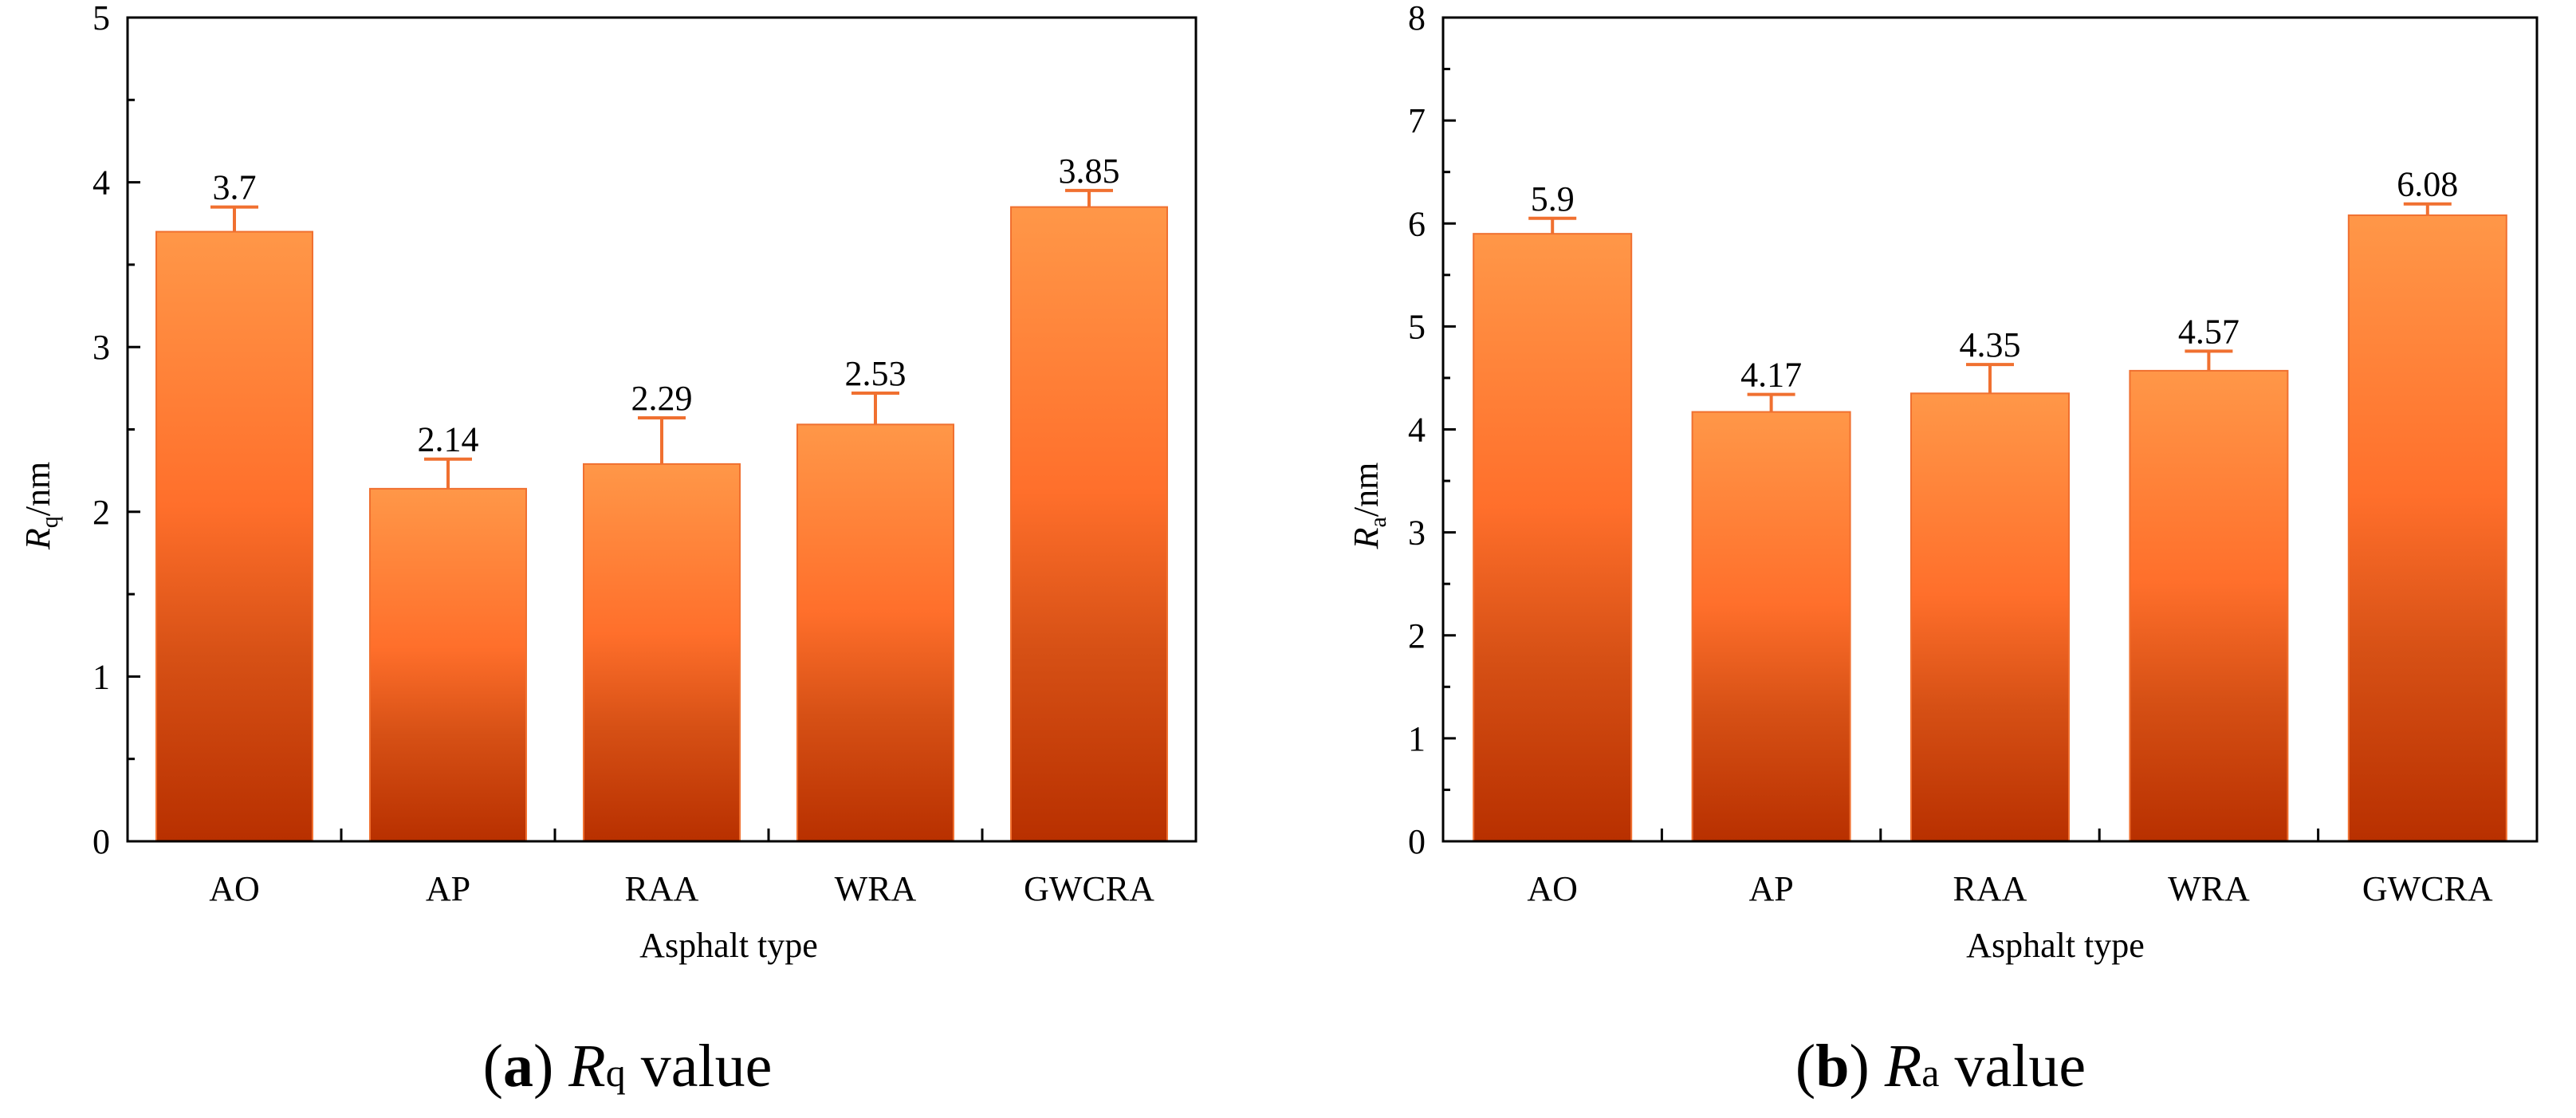 This screenshot has width=2576, height=1118. Describe the element at coordinates (518, 1066) in the screenshot. I see `panel-a-caption-label: a` at that location.